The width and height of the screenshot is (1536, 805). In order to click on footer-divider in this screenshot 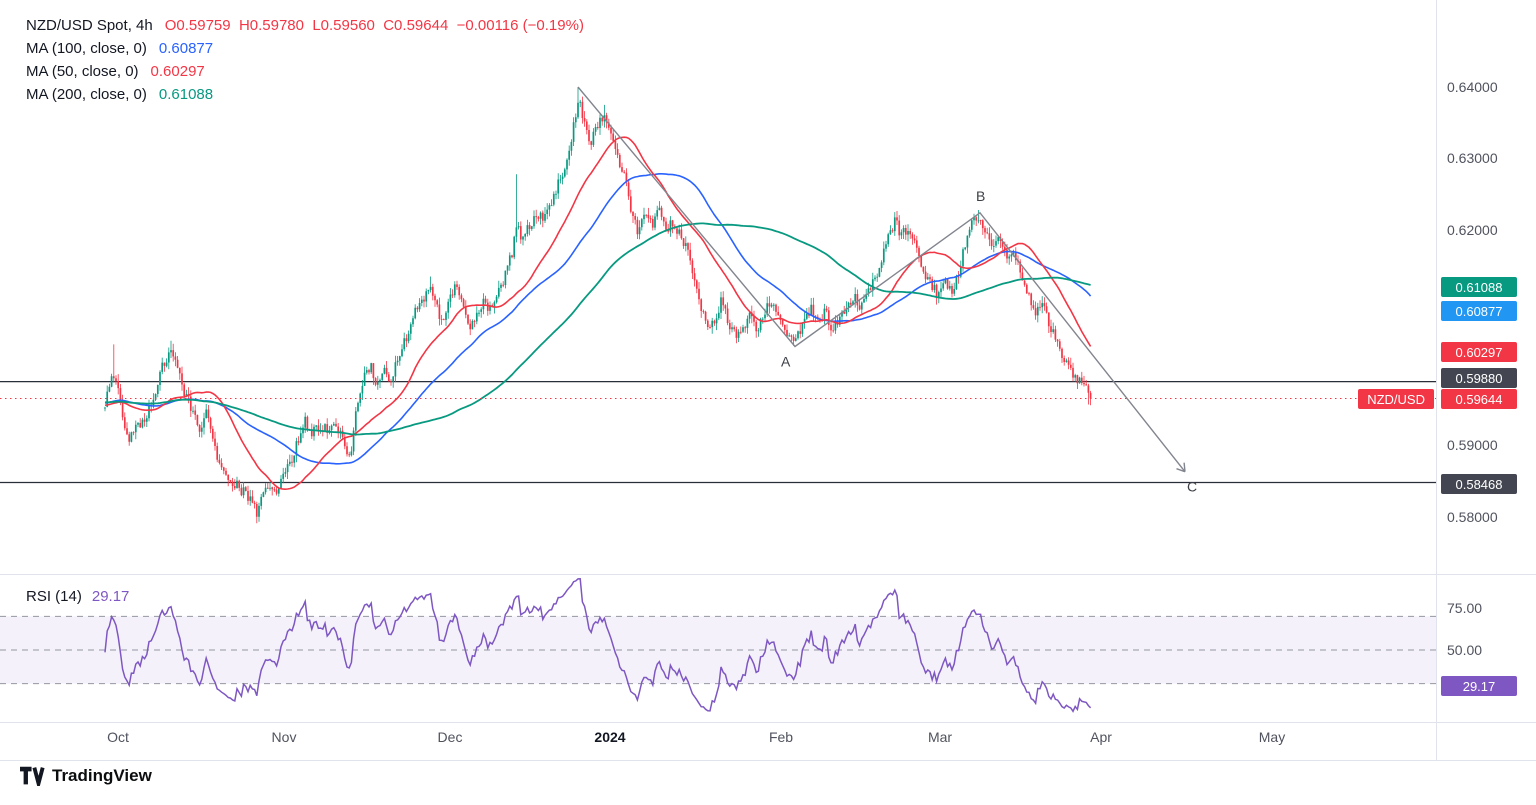, I will do `click(768, 760)`.